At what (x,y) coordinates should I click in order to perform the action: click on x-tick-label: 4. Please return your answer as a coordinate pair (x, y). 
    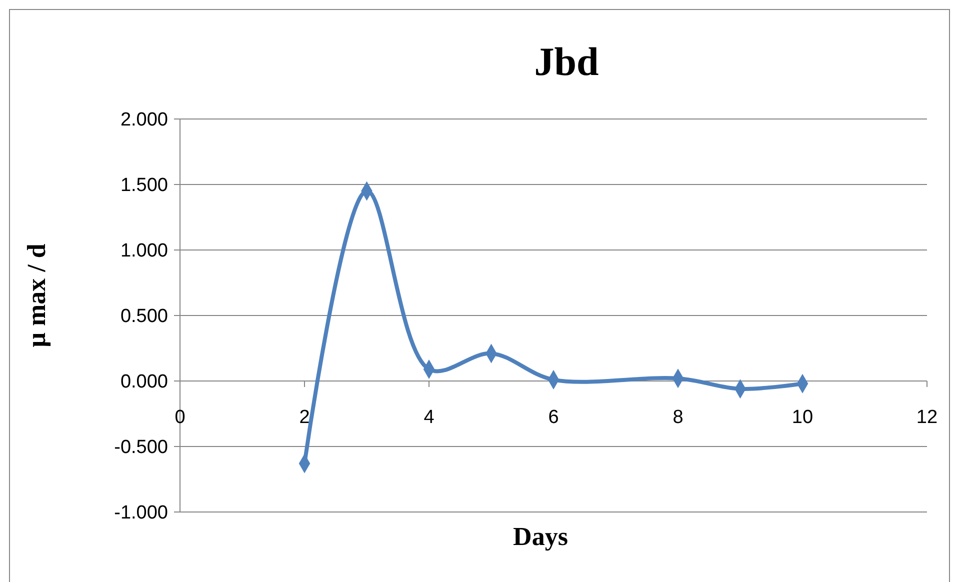
    Looking at the image, I should click on (429, 417).